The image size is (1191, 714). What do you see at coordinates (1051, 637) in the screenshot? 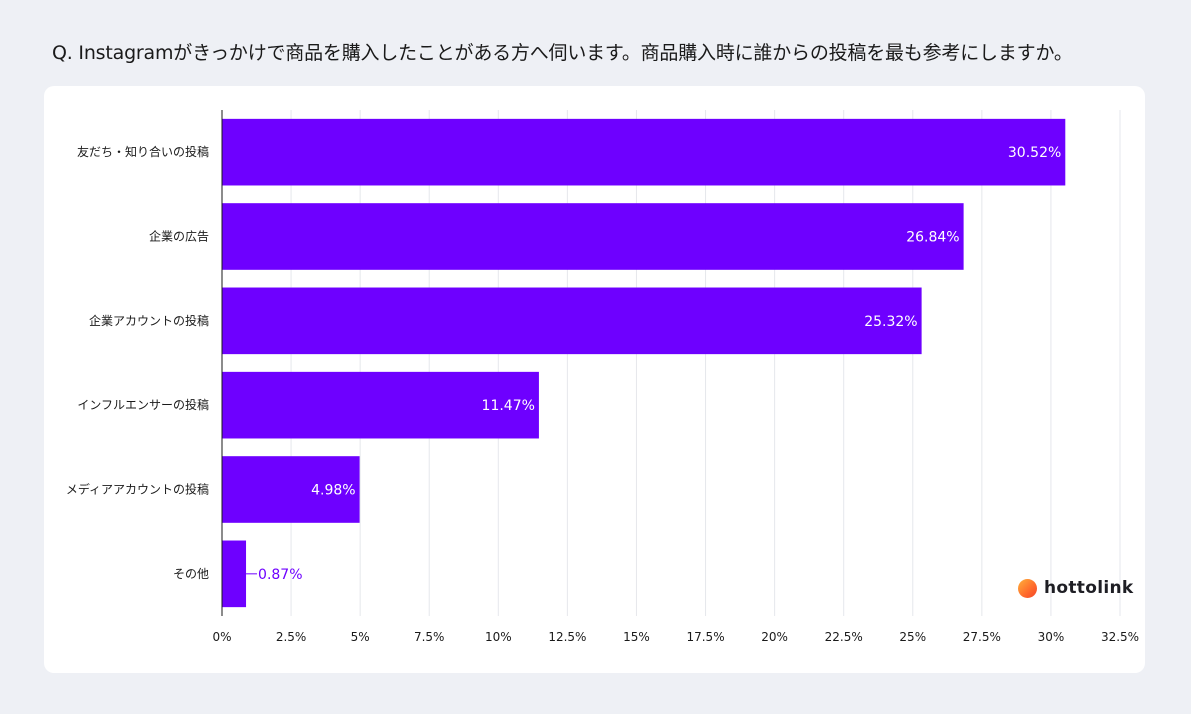
I see `x-tick-label: 30%` at bounding box center [1051, 637].